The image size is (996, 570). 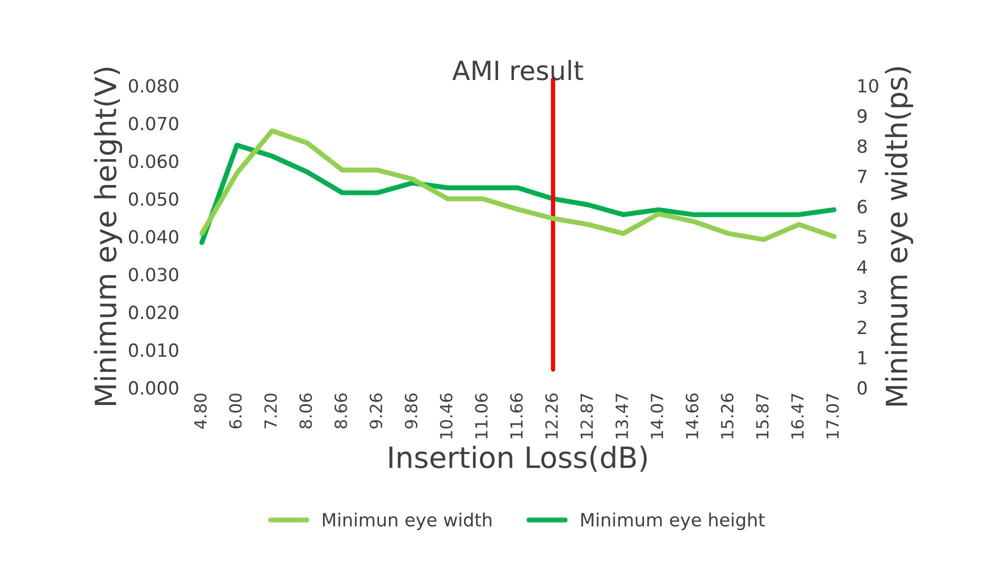 I want to click on y2-tick-label: 7, so click(x=862, y=176).